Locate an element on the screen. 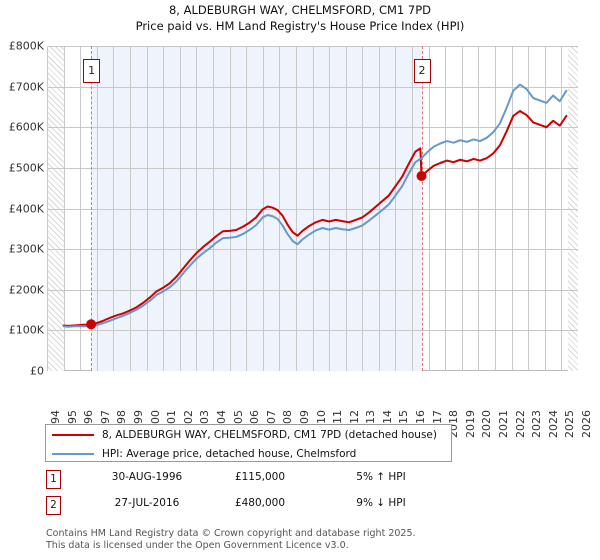 The height and width of the screenshot is (560, 600). transaction-hpi-delta-2: 9% ↓ HPI is located at coordinates (381, 503).